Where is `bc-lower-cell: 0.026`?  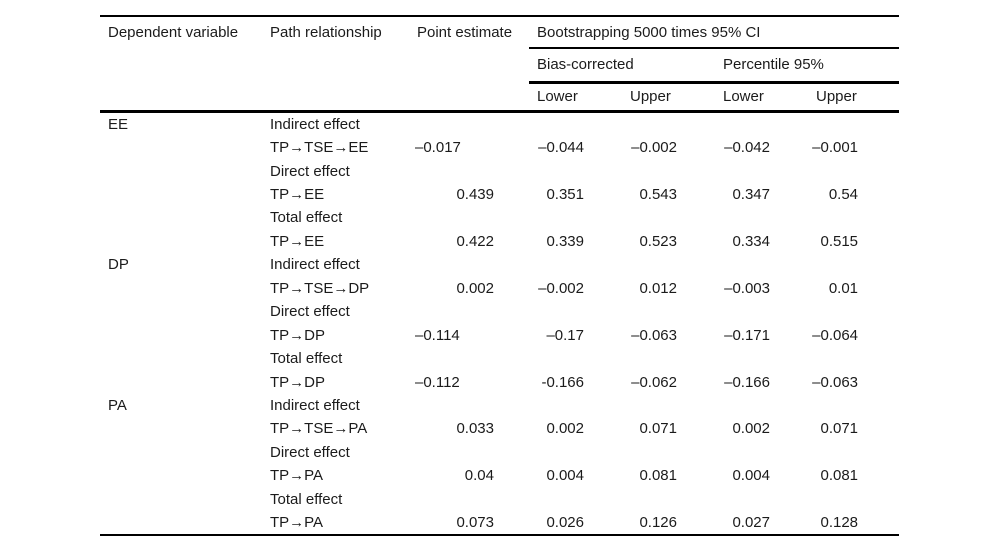 bc-lower-cell: 0.026 is located at coordinates (565, 523).